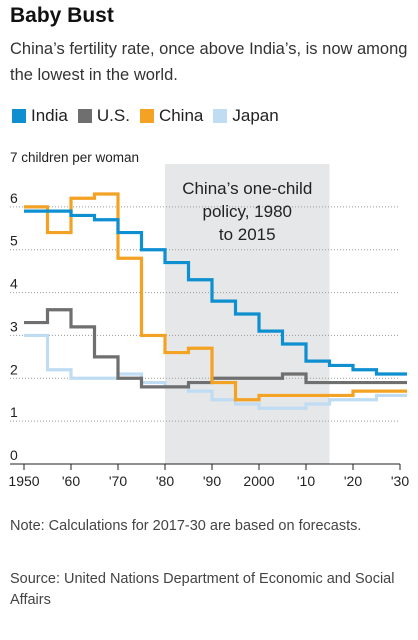 This screenshot has height=640, width=418. Describe the element at coordinates (84, 116) in the screenshot. I see `legend-swatch-us` at that location.